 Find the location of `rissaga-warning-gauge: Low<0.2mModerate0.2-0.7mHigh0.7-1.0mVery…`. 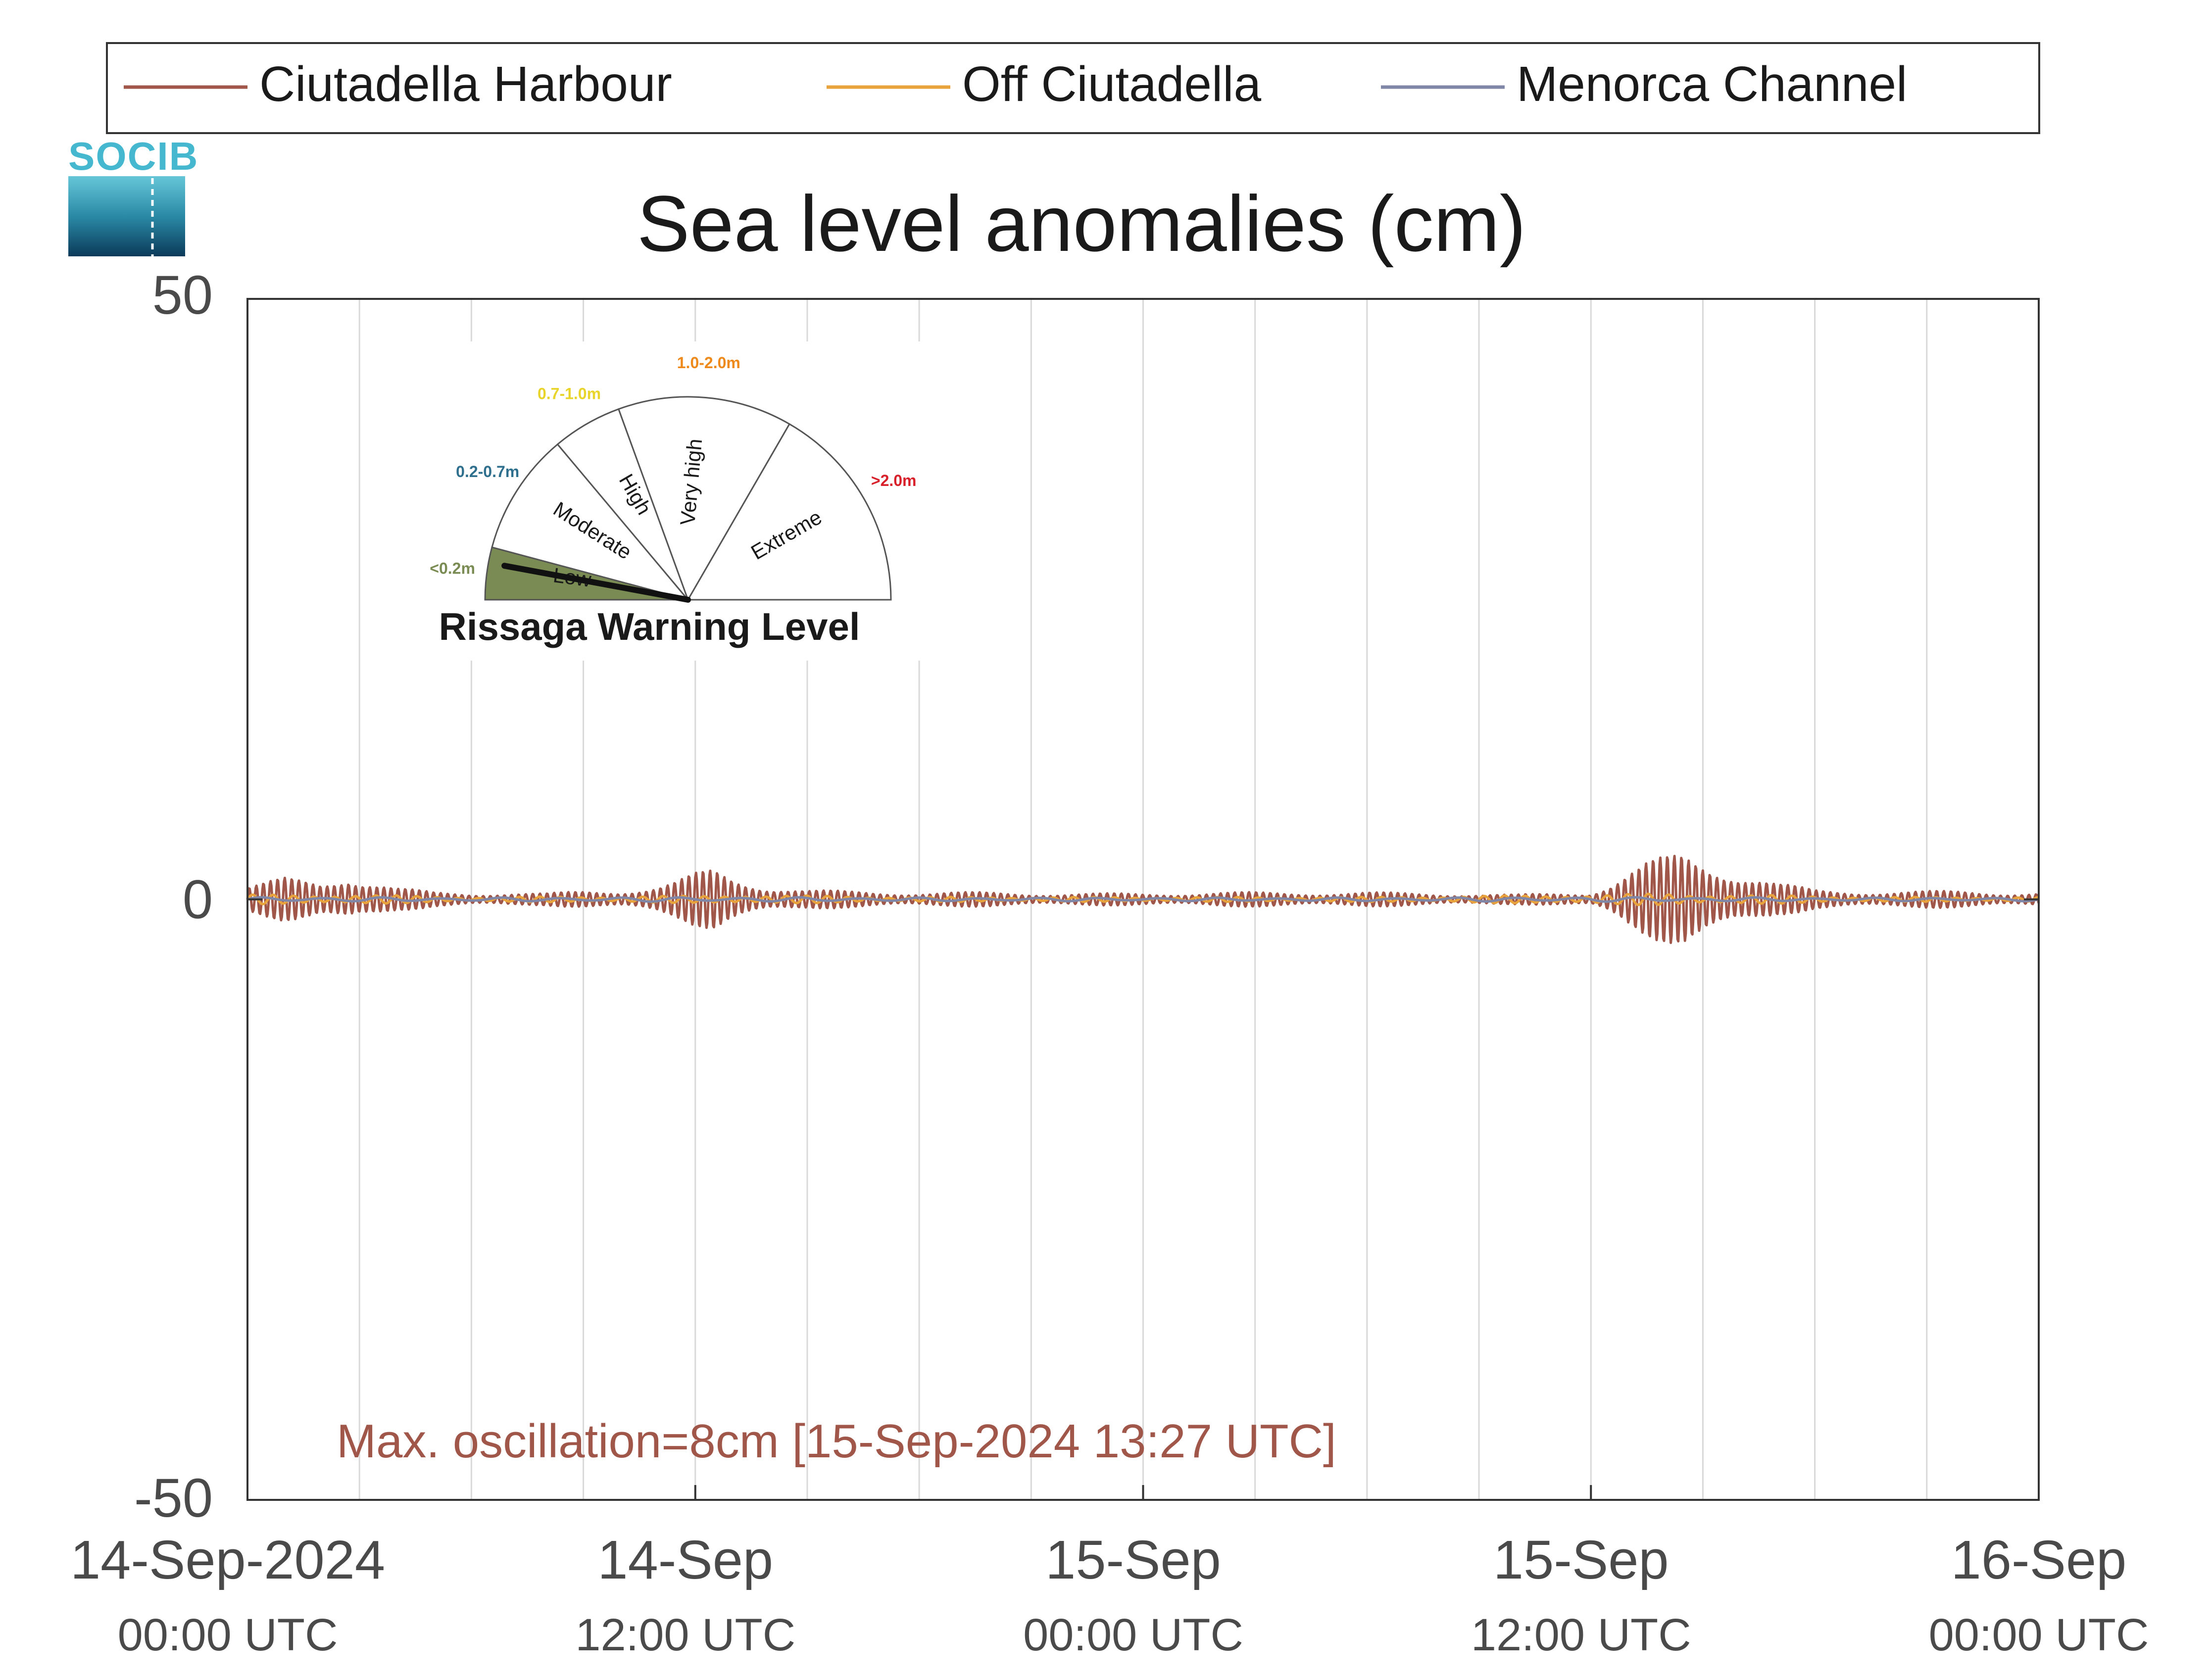

rissaga-warning-gauge: Low<0.2mModerate0.2-0.7mHigh0.7-1.0mVery… is located at coordinates (663, 501).